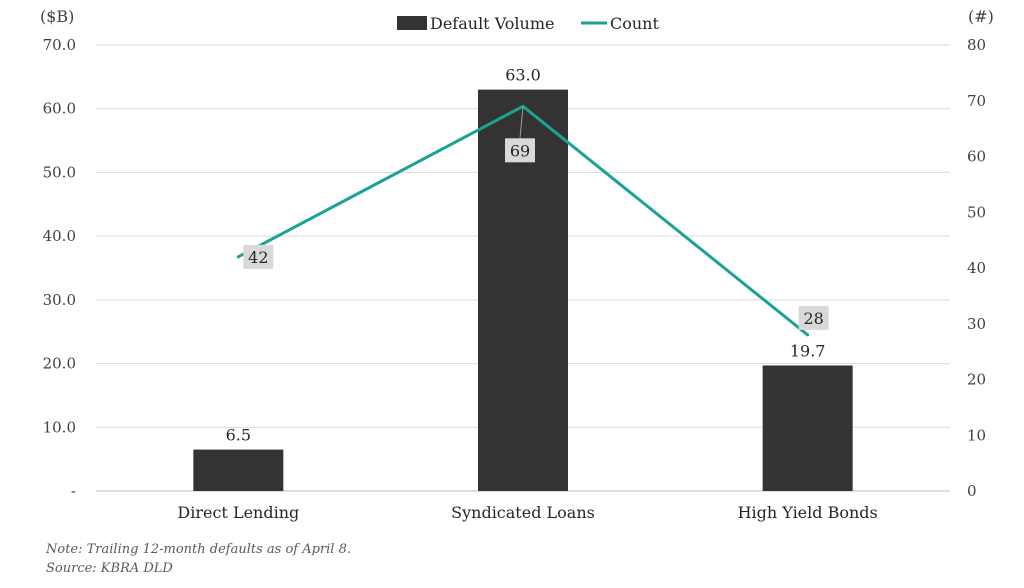 This screenshot has width=1024, height=588. Describe the element at coordinates (238, 512) in the screenshot. I see `category-label: Direct Lending` at that location.